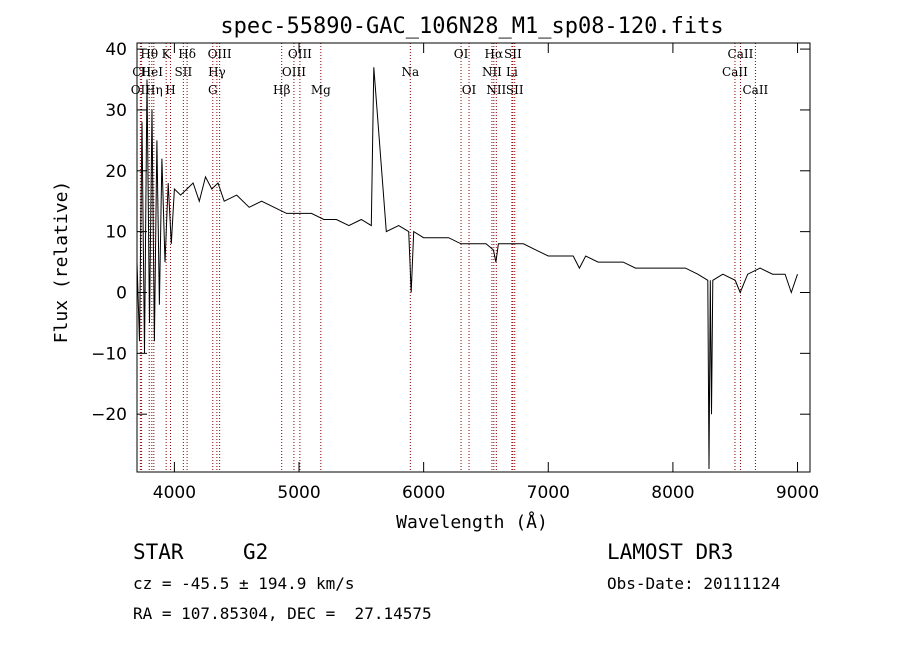 The width and height of the screenshot is (900, 649). I want to click on line-label-12: OIII, so click(300, 54).